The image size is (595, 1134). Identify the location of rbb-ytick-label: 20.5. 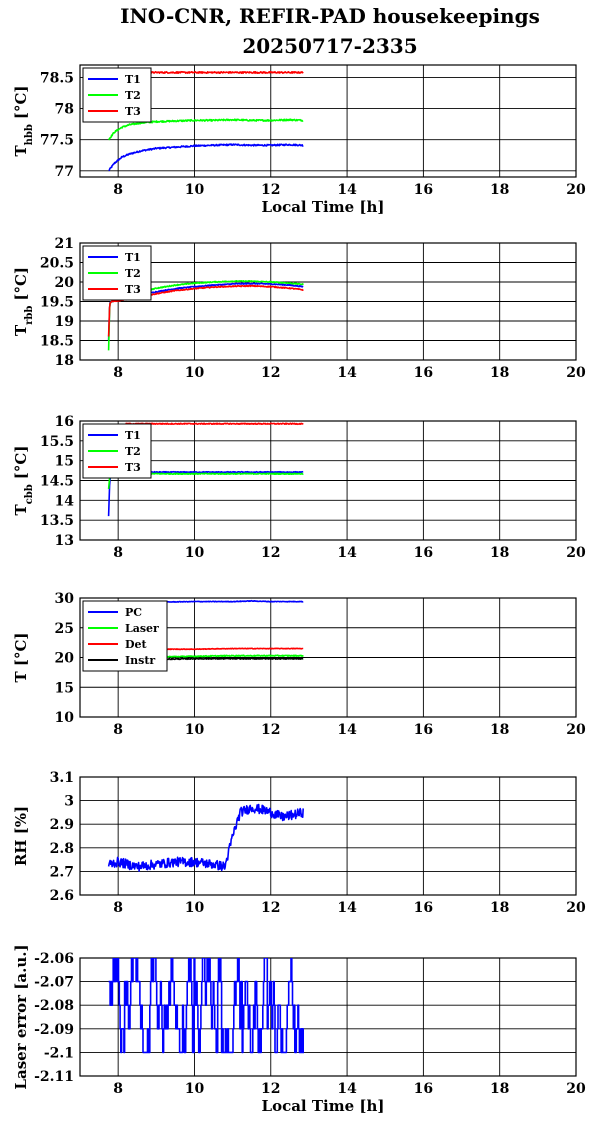
(57, 264).